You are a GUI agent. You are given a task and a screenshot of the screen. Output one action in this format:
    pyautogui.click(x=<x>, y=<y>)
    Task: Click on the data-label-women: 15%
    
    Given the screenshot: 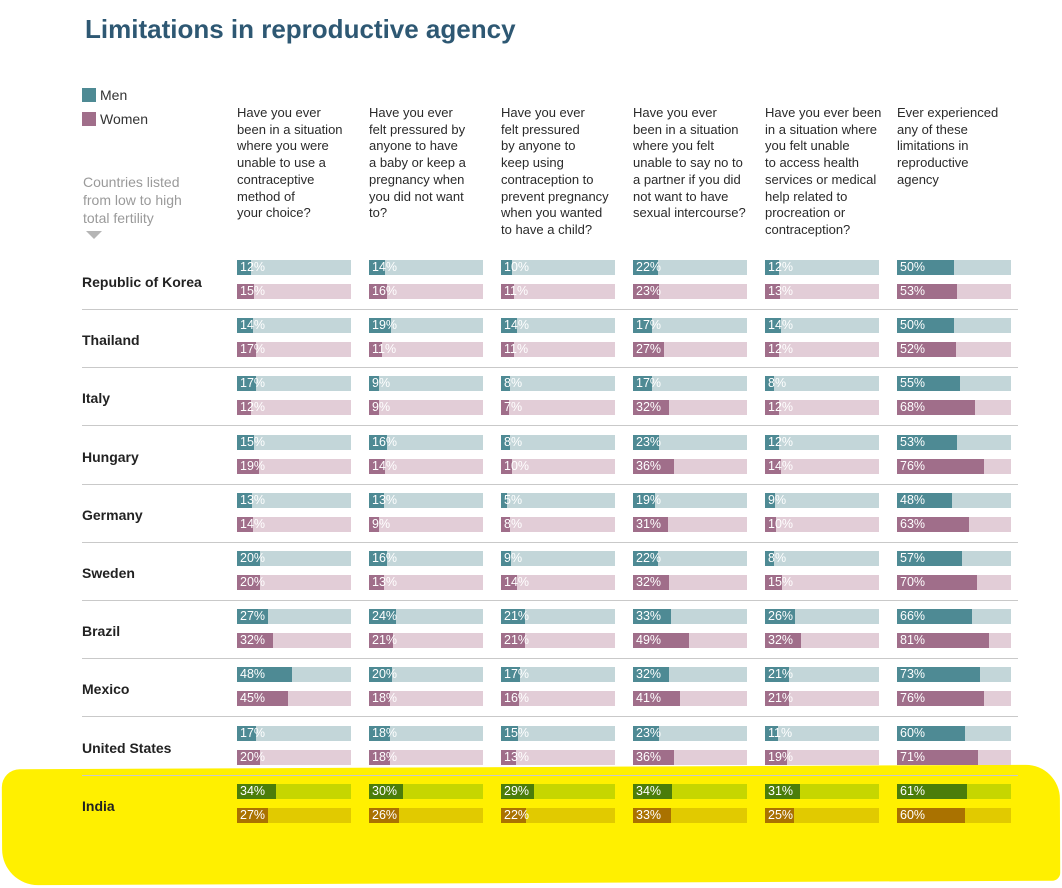 What is the action you would take?
    pyautogui.click(x=253, y=291)
    